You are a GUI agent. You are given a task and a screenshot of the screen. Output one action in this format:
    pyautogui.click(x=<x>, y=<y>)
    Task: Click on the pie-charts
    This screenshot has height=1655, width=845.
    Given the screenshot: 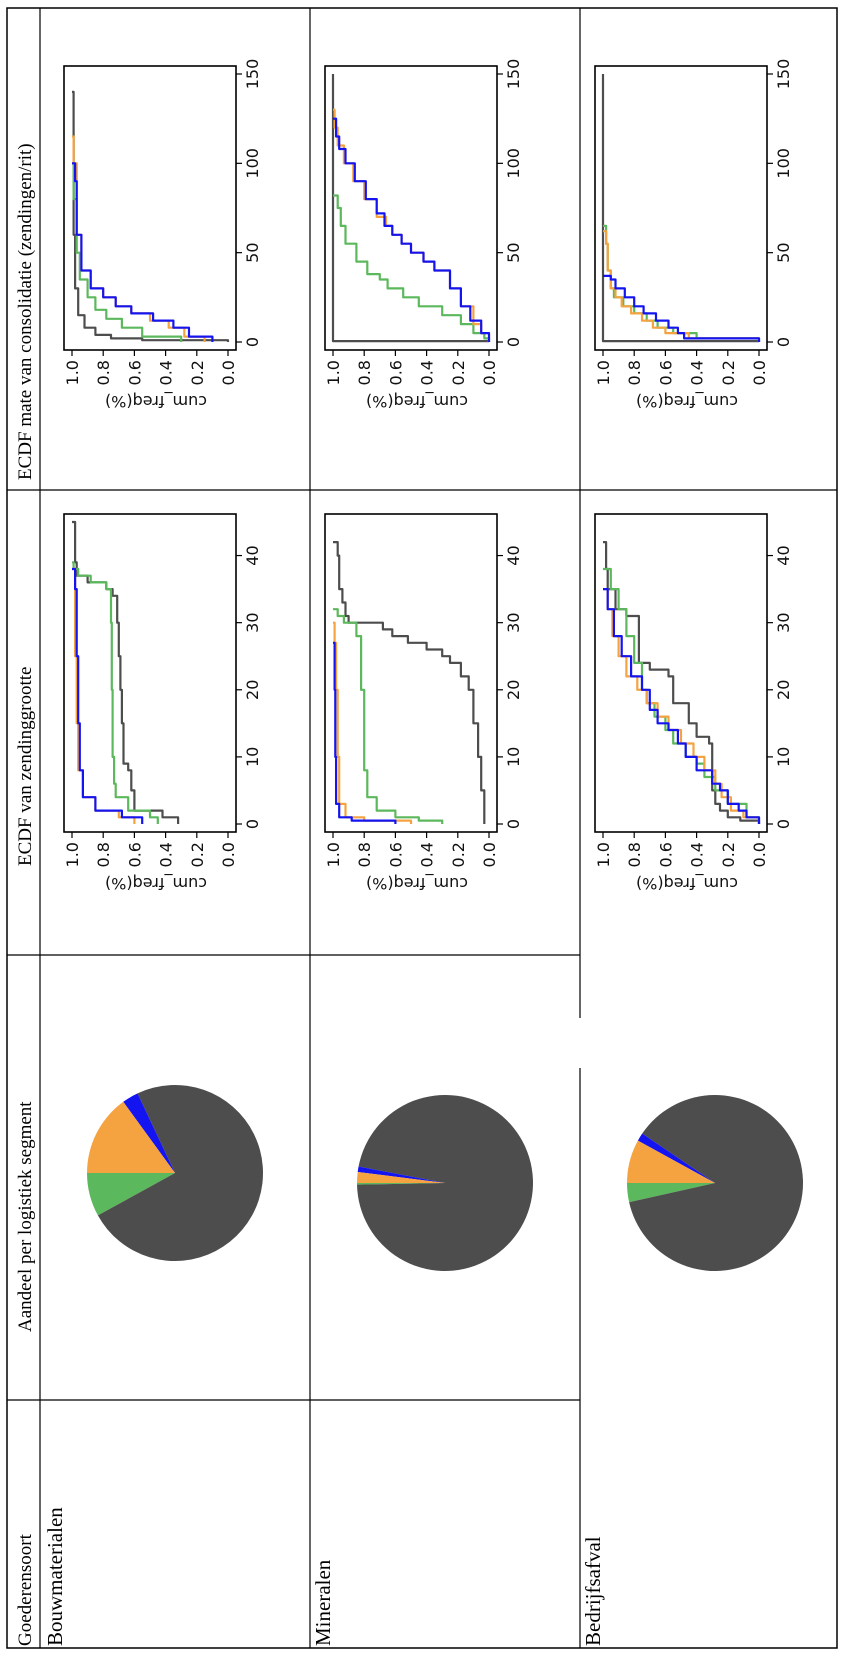 What is the action you would take?
    pyautogui.click(x=445, y=1178)
    